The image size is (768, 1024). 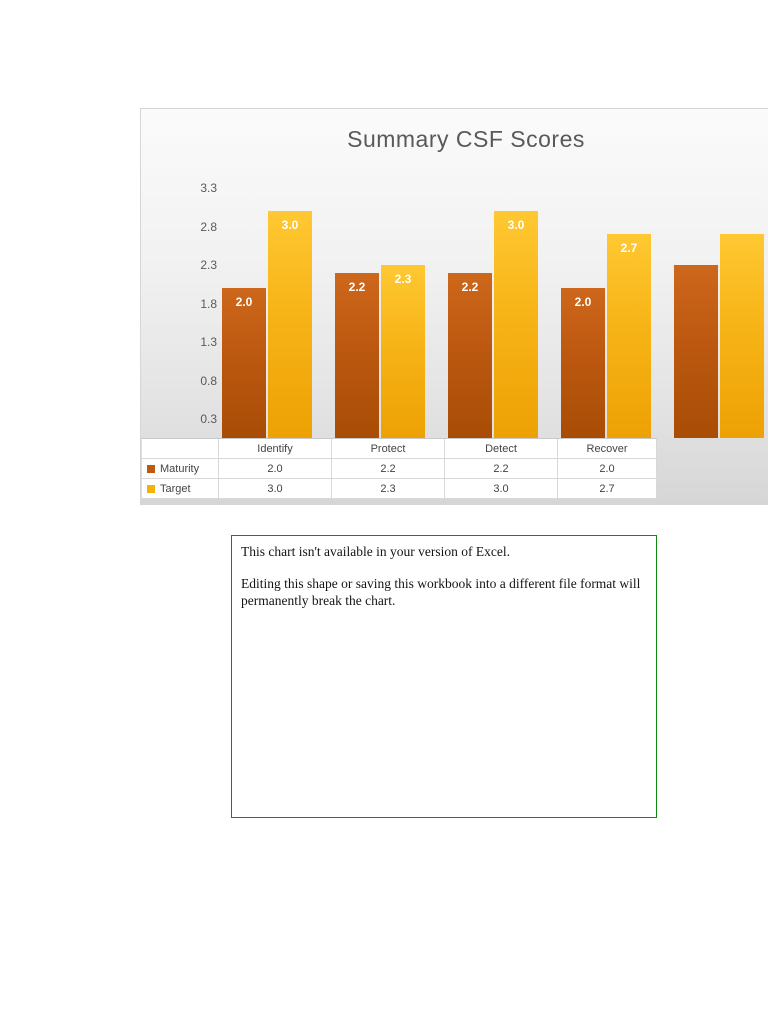 I want to click on legend-cell: Target, so click(x=180, y=489).